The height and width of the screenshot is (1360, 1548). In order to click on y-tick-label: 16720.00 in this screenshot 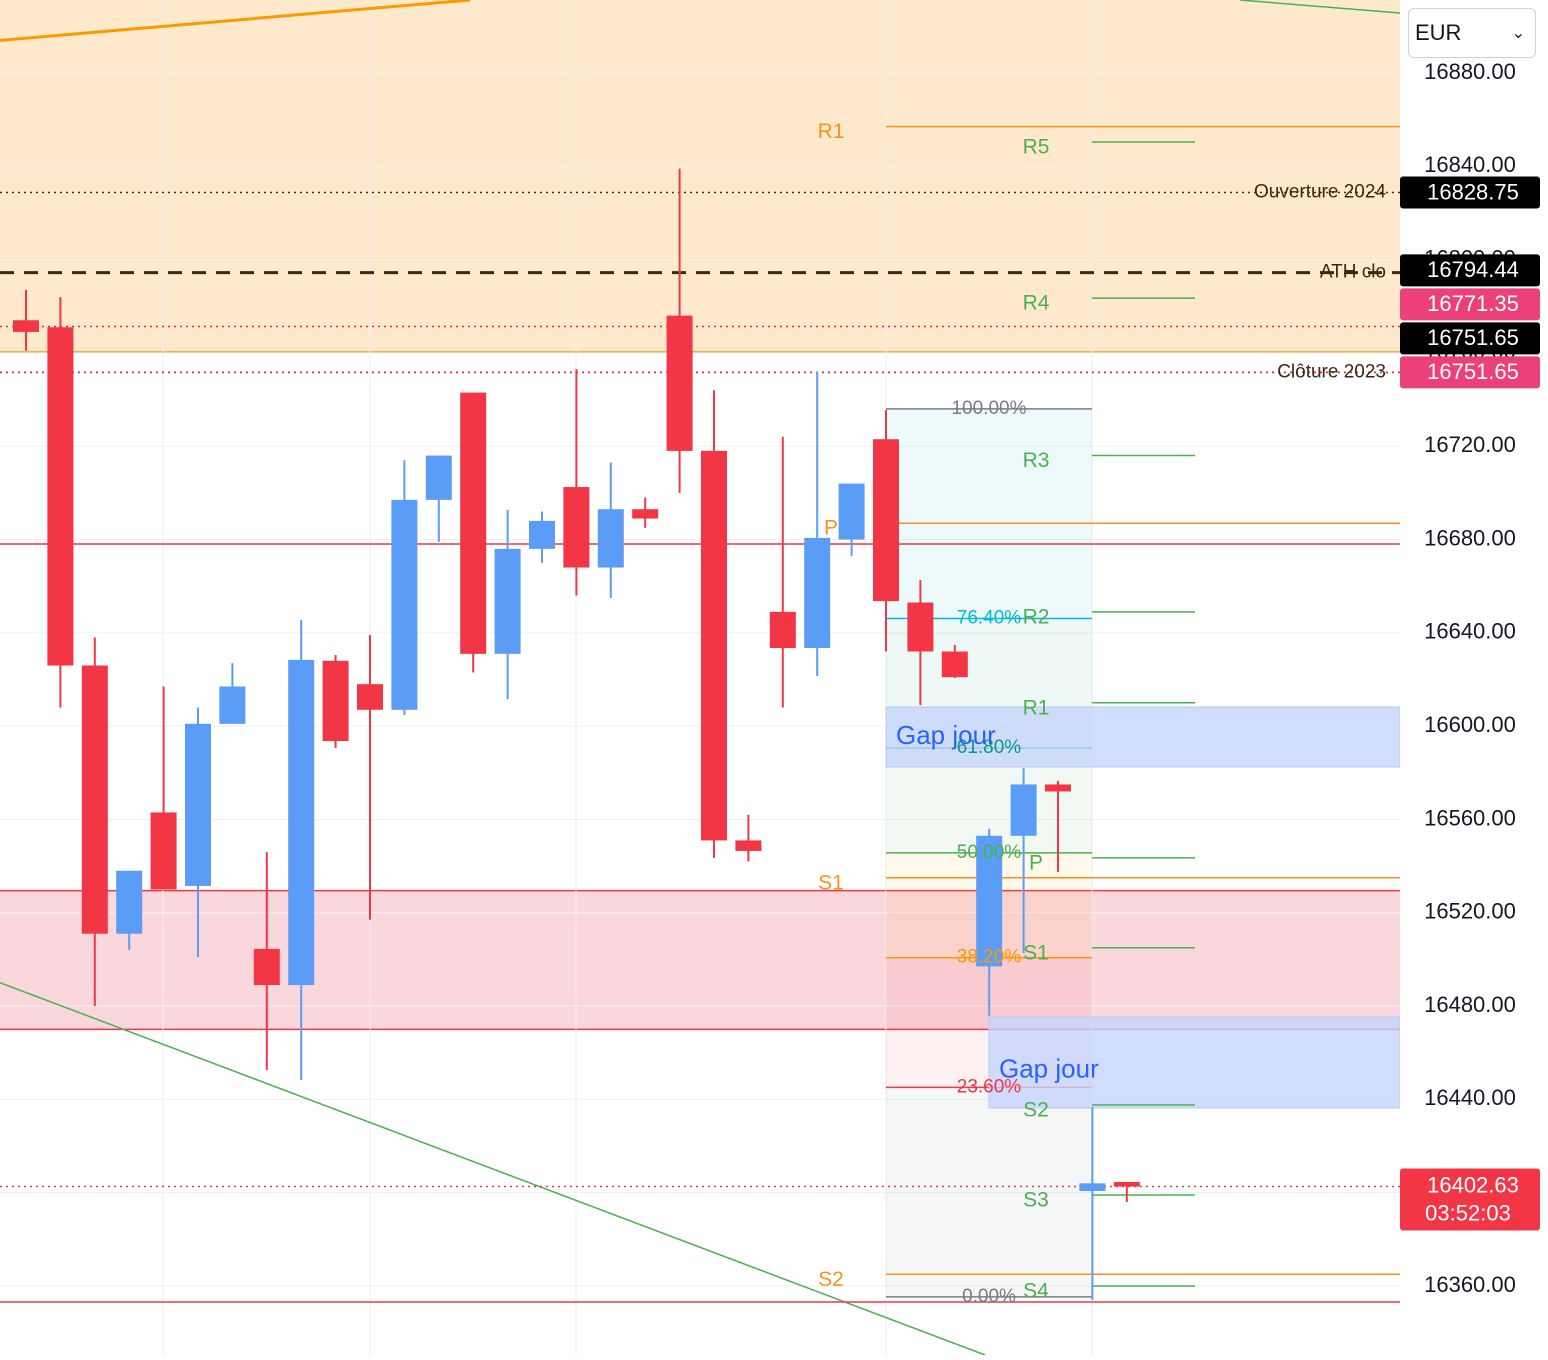, I will do `click(1470, 444)`.